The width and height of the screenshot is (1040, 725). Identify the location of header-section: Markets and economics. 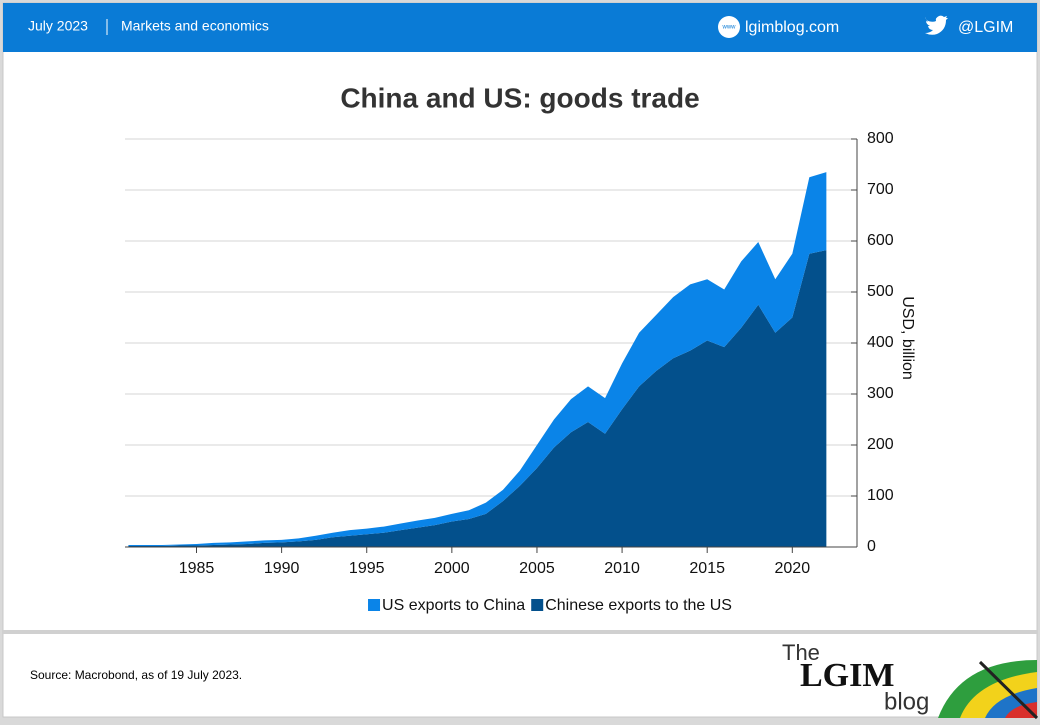
(195, 26).